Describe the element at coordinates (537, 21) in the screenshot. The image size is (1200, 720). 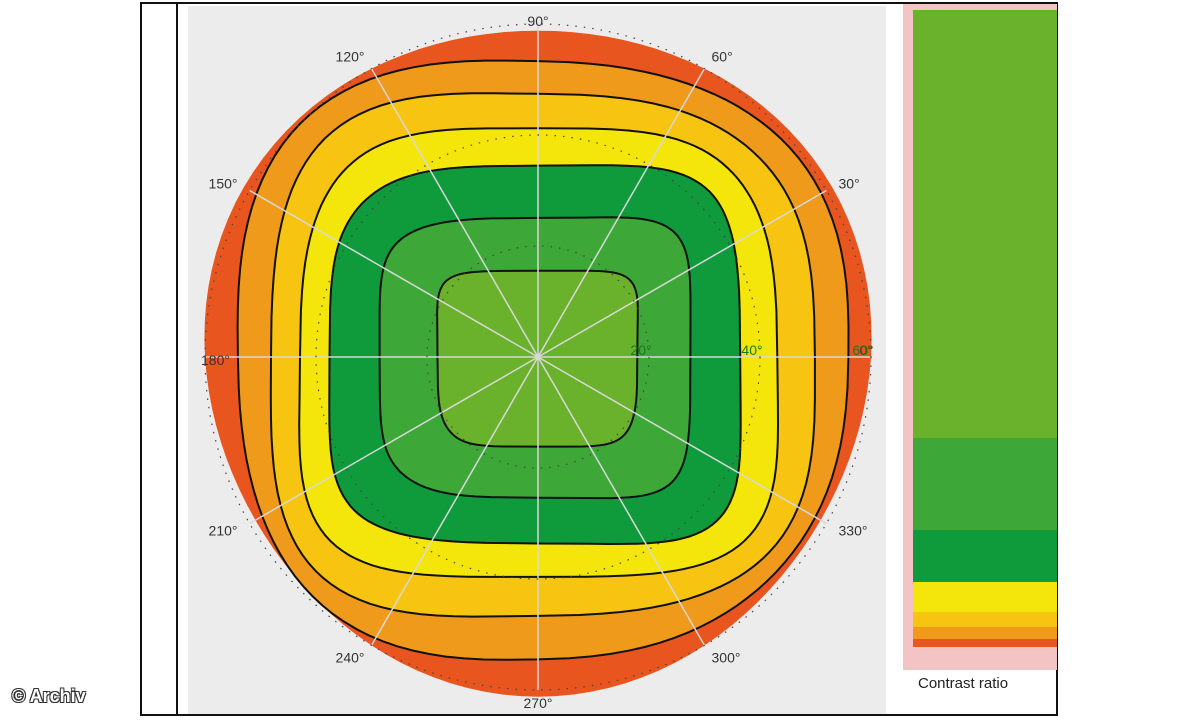
I see `angle-label-90: 90°` at that location.